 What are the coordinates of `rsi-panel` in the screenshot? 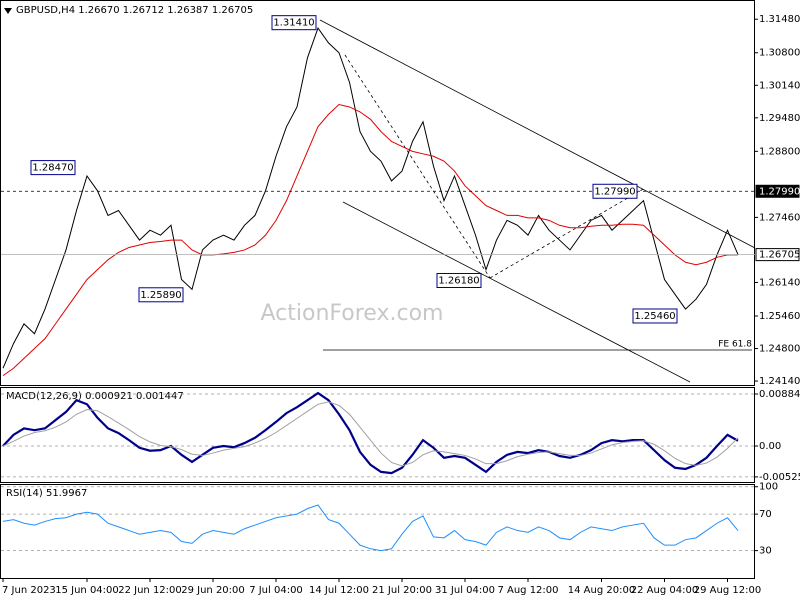 It's located at (377, 531).